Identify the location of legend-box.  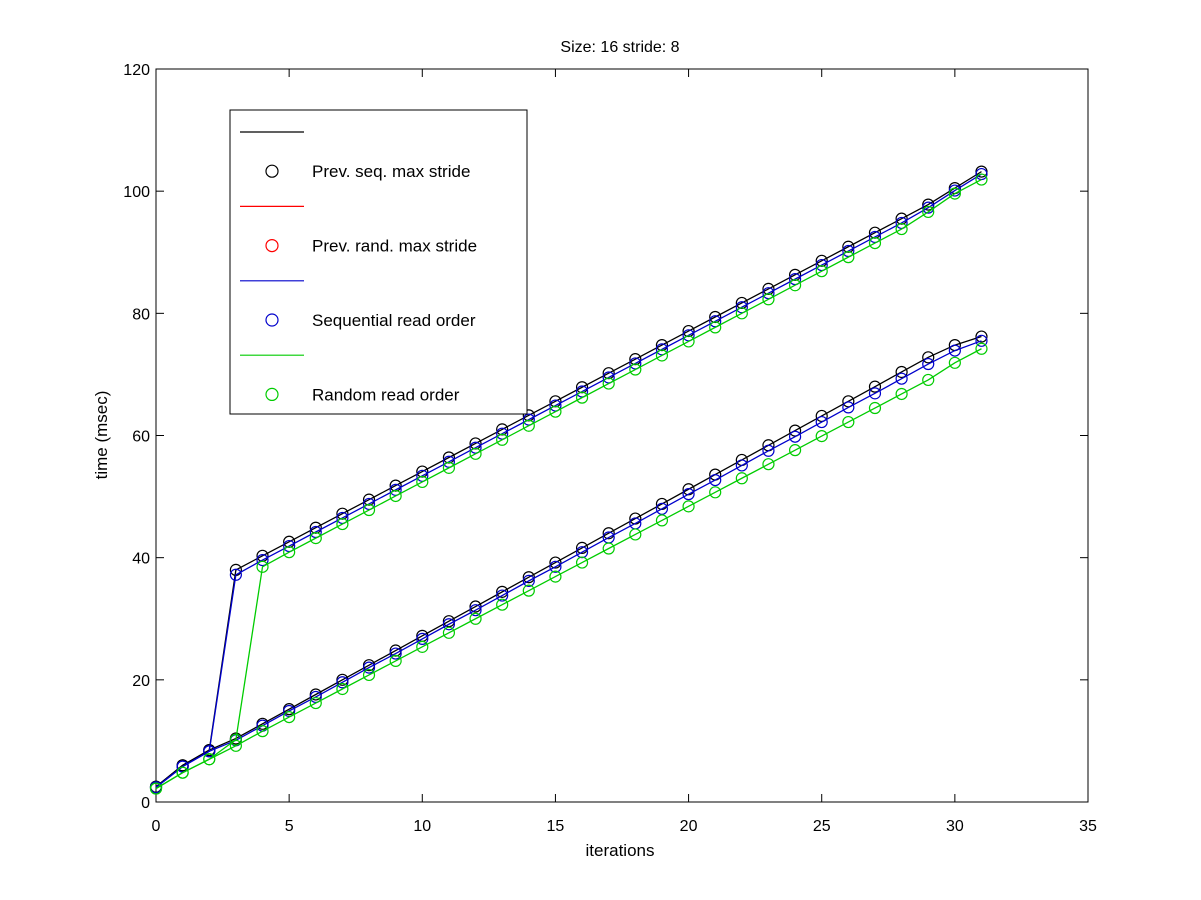
(378, 262).